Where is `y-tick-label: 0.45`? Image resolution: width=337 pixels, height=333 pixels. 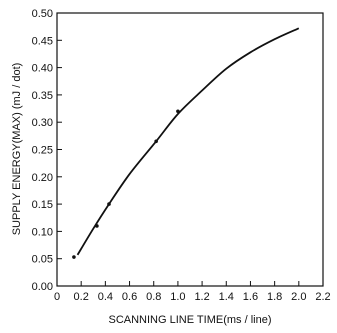 y-tick-label: 0.45 is located at coordinates (42, 41).